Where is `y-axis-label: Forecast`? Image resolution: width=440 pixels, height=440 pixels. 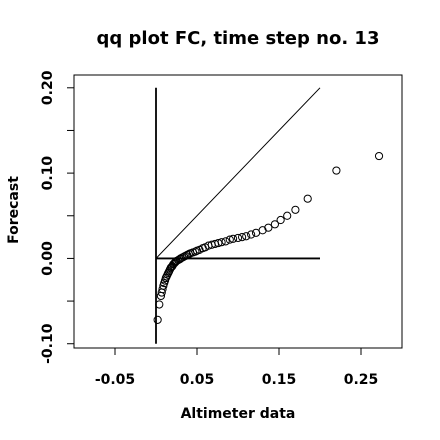 y-axis-label: Forecast is located at coordinates (14, 210).